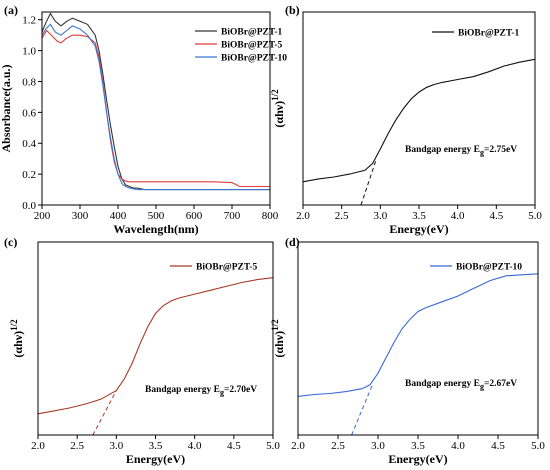 The image size is (550, 470). Describe the element at coordinates (29, 206) in the screenshot. I see `y-tick-label: 0.0` at that location.